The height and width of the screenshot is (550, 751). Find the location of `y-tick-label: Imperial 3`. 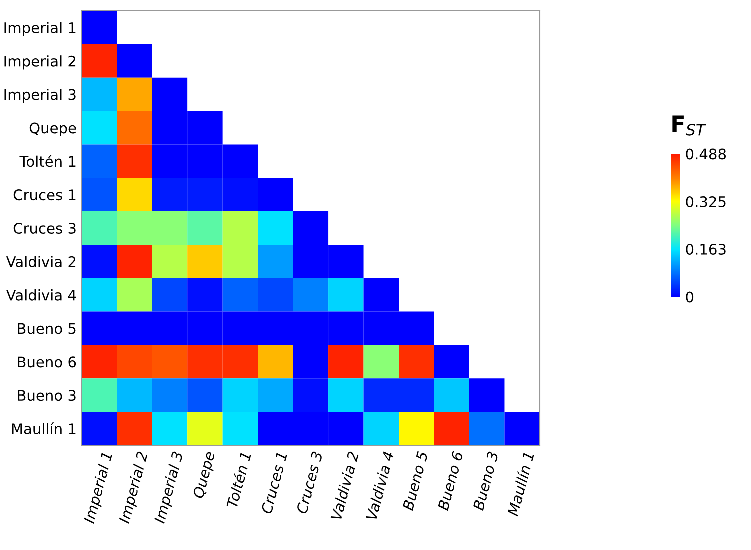

y-tick-label: Imperial 3 is located at coordinates (40, 96).